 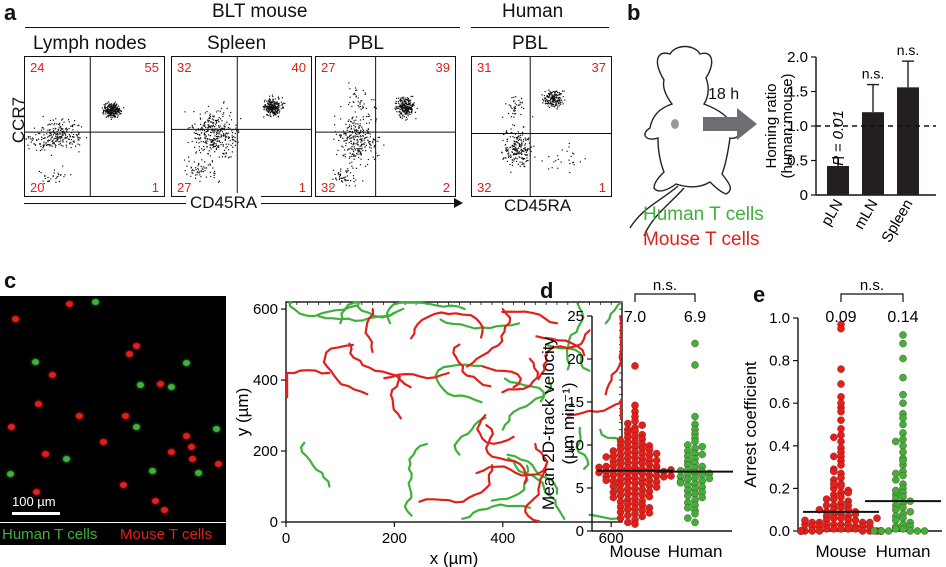 I want to click on y-tick-label: 1.5, so click(x=797, y=92).